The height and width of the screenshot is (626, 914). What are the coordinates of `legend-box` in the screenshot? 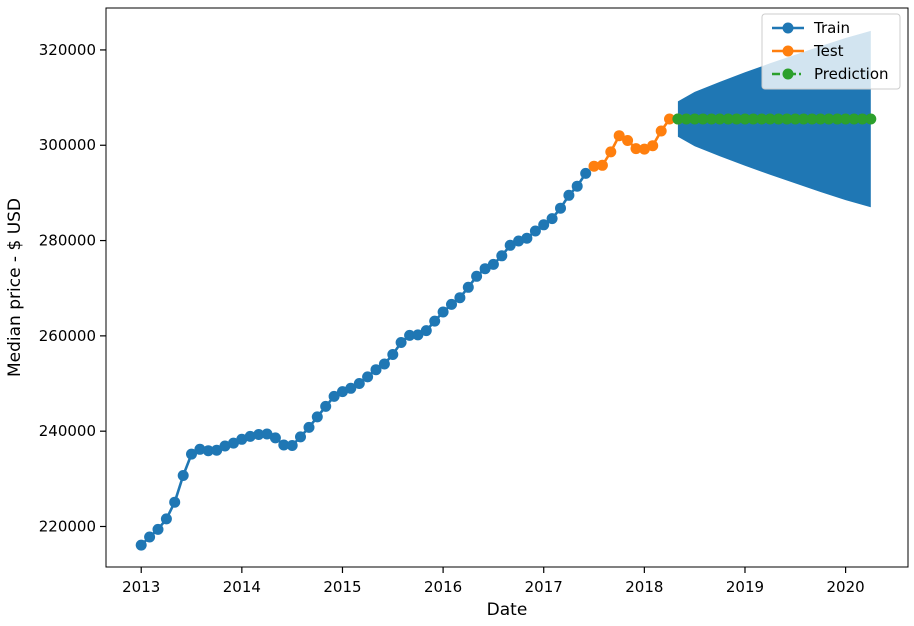 It's located at (831, 51).